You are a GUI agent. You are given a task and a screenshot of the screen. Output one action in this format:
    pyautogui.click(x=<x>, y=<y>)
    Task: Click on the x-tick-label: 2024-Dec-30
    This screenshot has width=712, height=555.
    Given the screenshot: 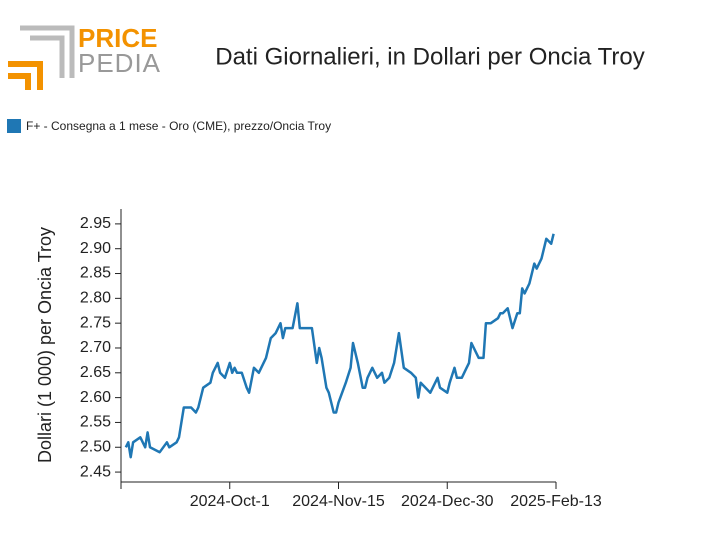 What is the action you would take?
    pyautogui.click(x=447, y=501)
    